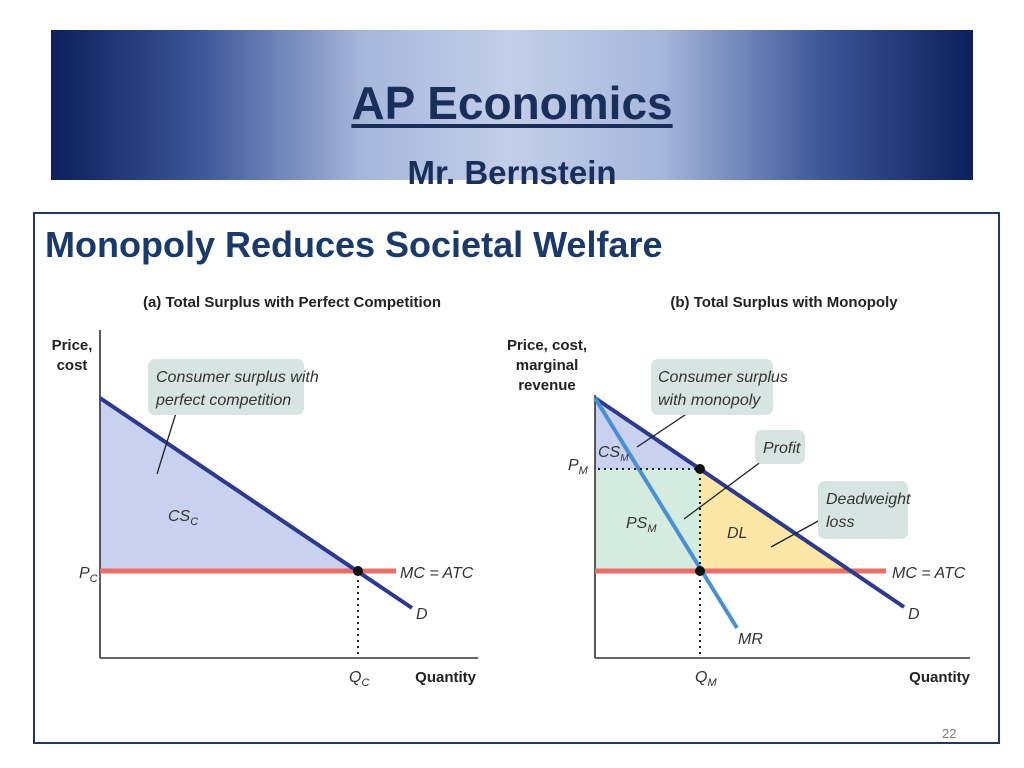  I want to click on panel-b-title: (b) Total Surplus with Monopoly, so click(784, 302).